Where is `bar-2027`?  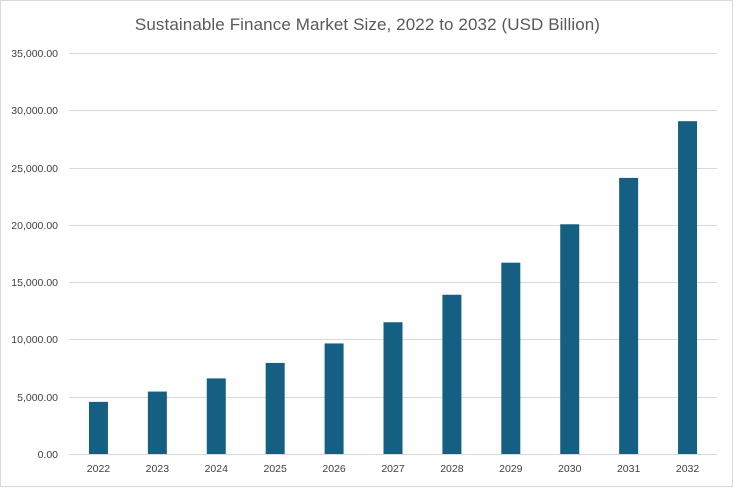
bar-2027 is located at coordinates (393, 388).